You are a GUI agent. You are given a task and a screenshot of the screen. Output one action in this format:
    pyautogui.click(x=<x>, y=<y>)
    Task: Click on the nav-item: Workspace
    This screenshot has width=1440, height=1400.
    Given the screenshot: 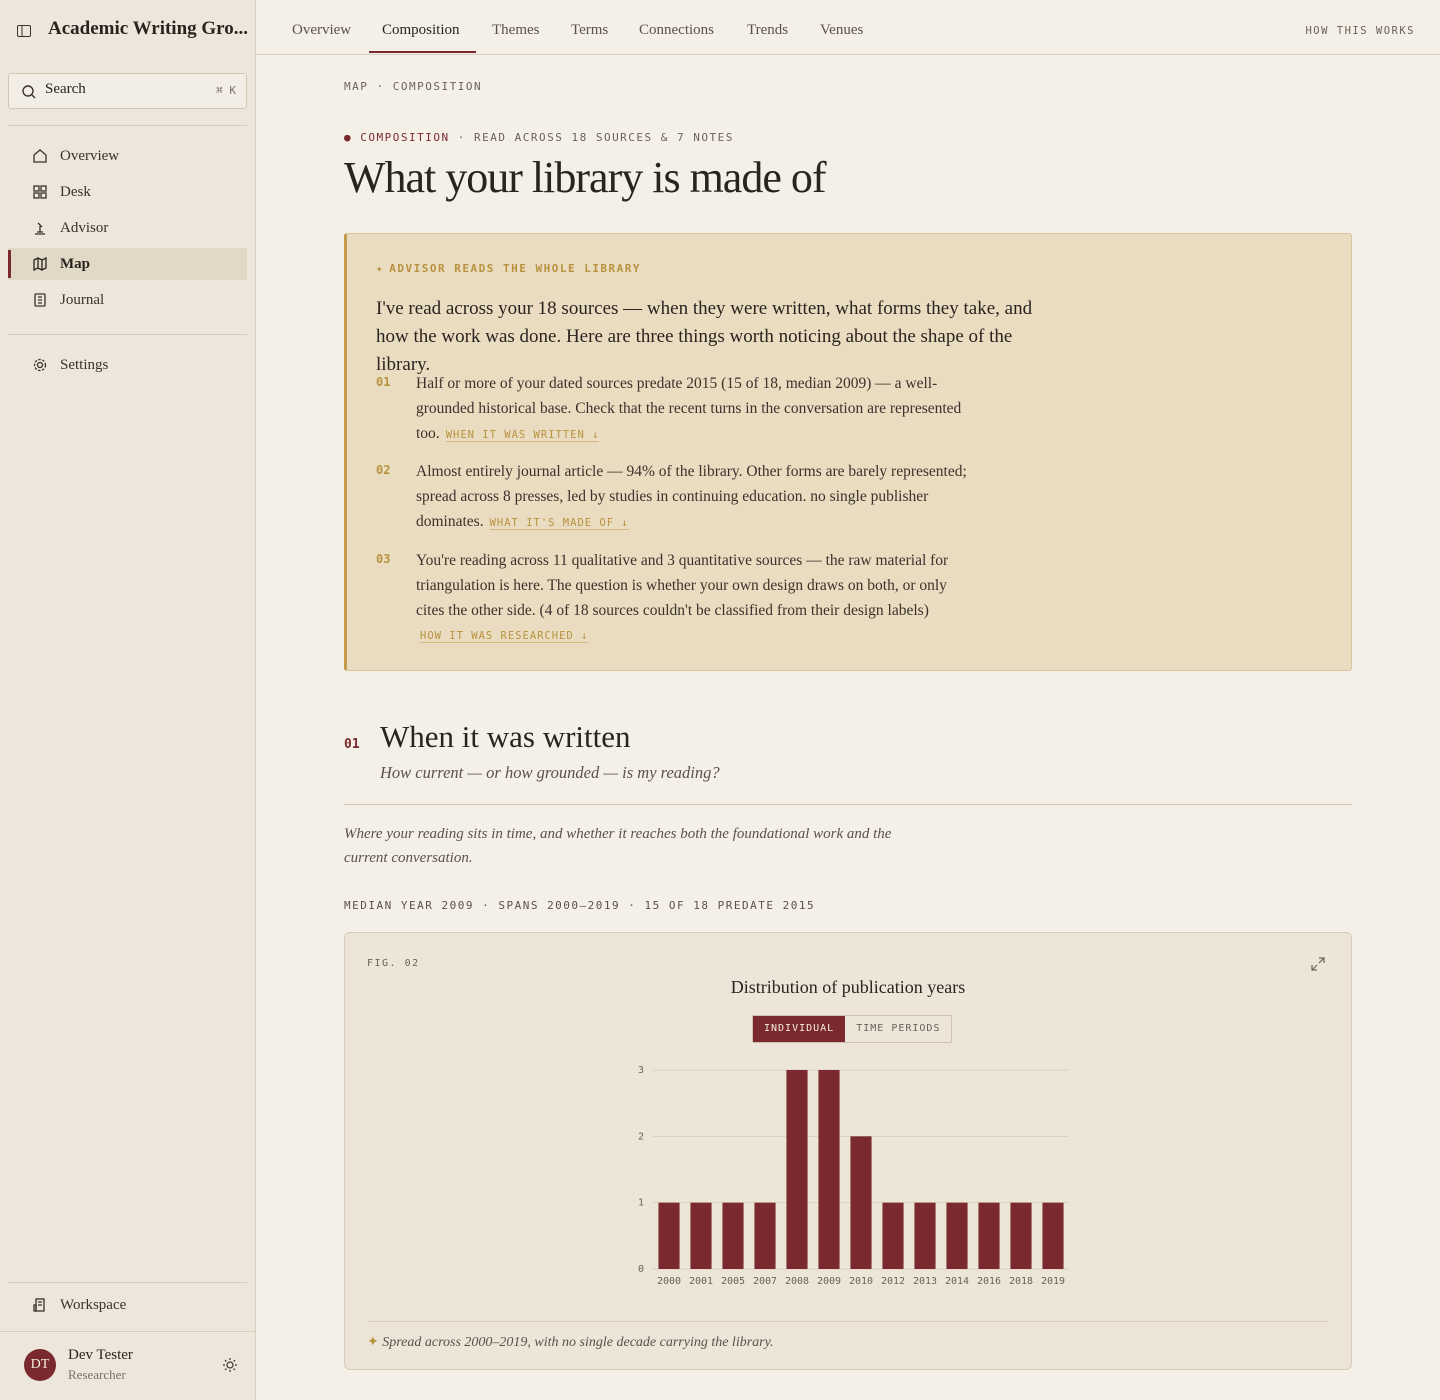 What is the action you would take?
    pyautogui.click(x=127, y=1305)
    